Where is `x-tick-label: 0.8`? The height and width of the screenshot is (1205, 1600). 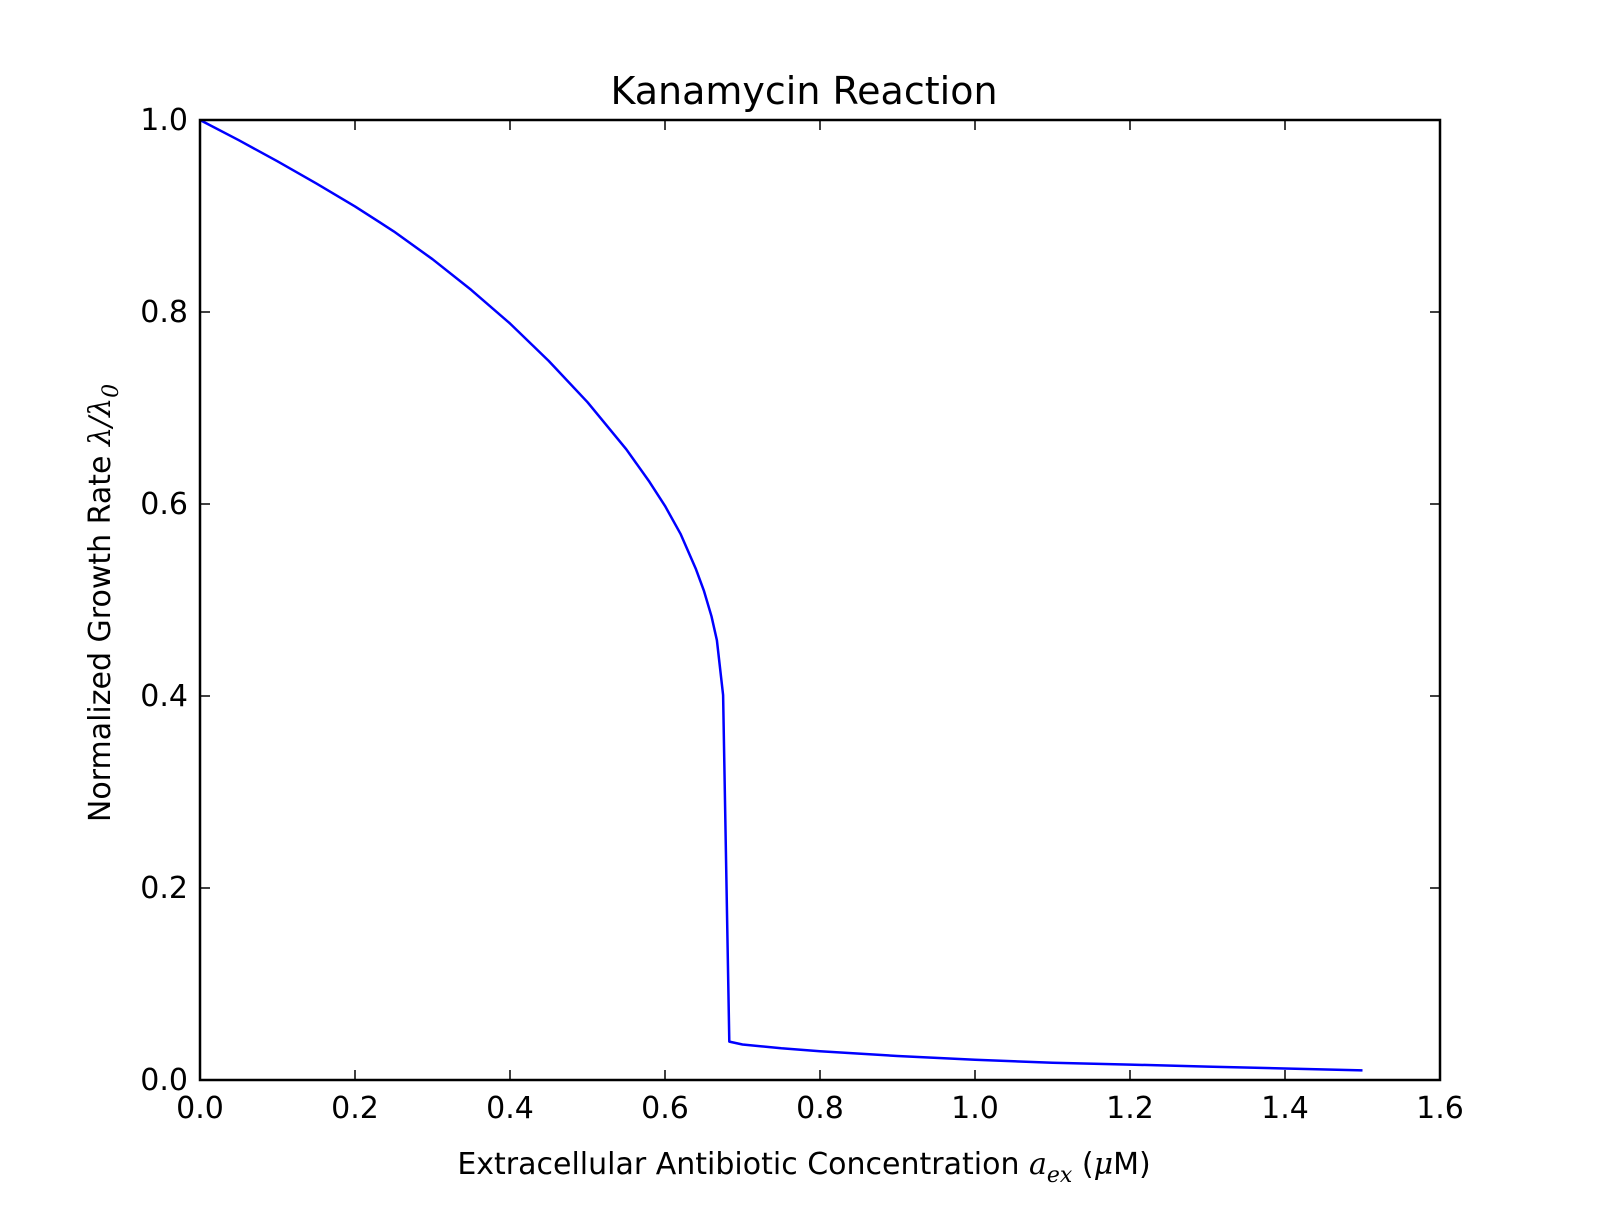
x-tick-label: 0.8 is located at coordinates (820, 1108).